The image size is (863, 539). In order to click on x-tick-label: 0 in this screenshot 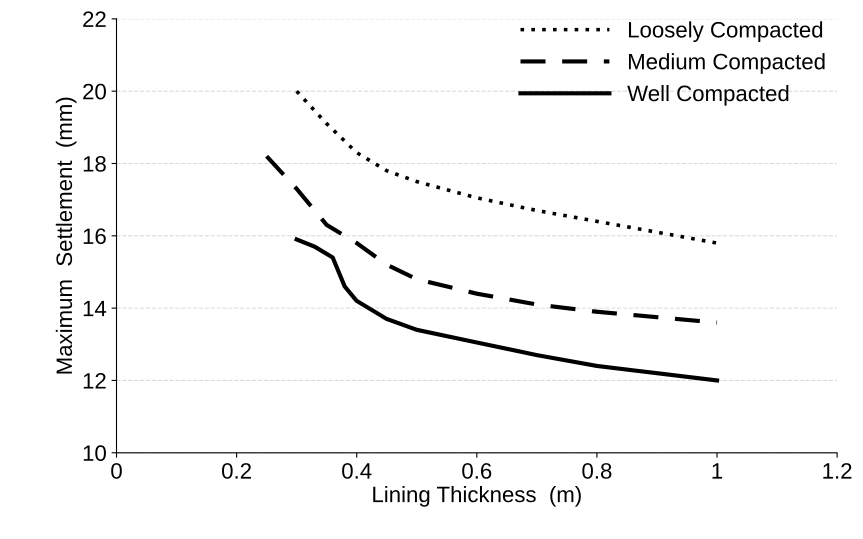, I will do `click(116, 471)`.